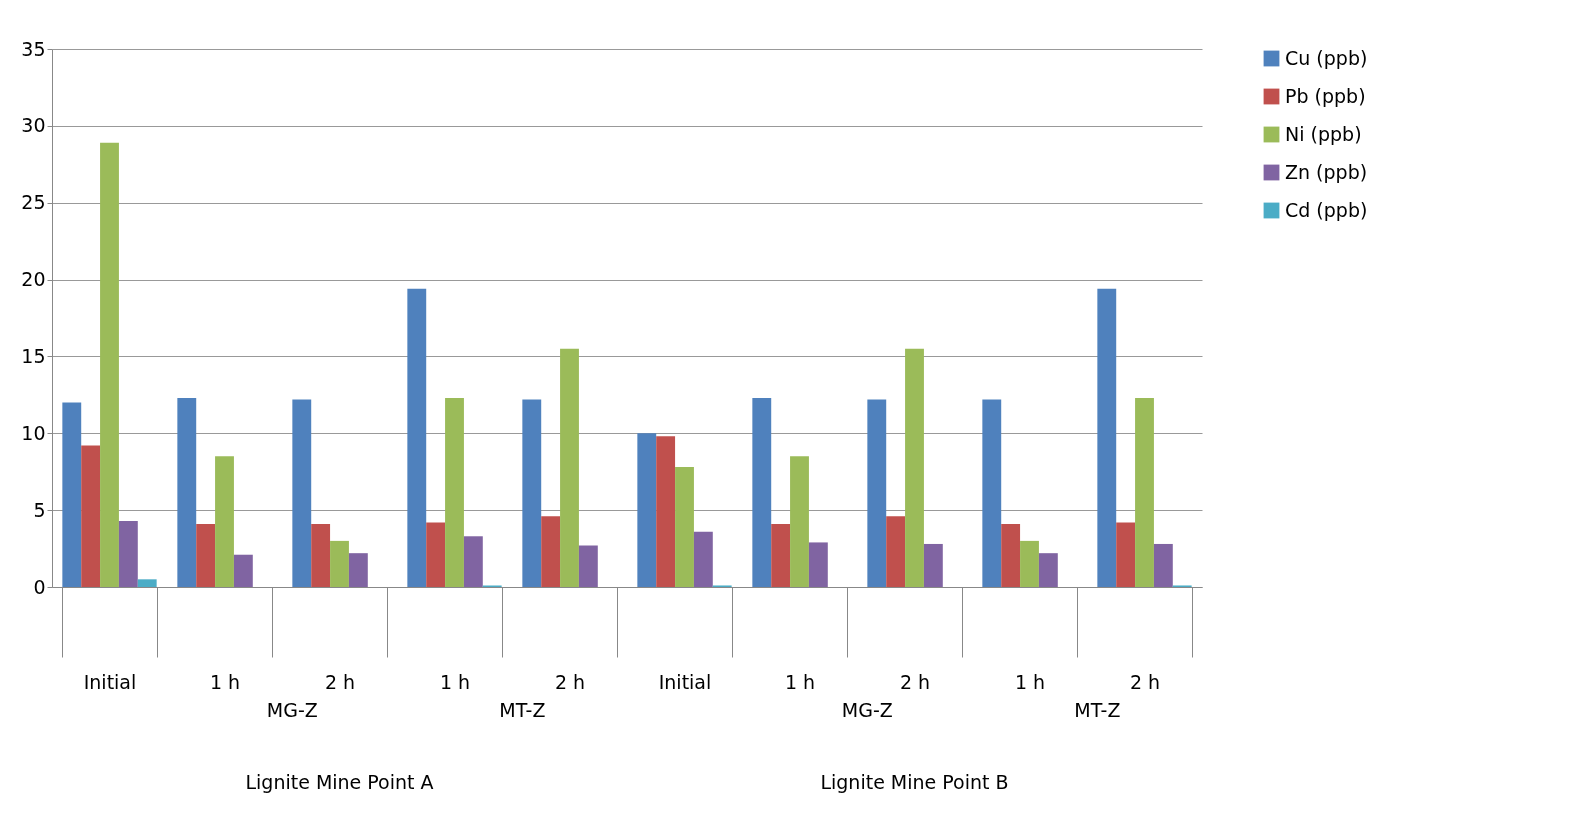 The width and height of the screenshot is (1587, 833). Describe the element at coordinates (33, 355) in the screenshot. I see `y-tick-label: 15` at that location.